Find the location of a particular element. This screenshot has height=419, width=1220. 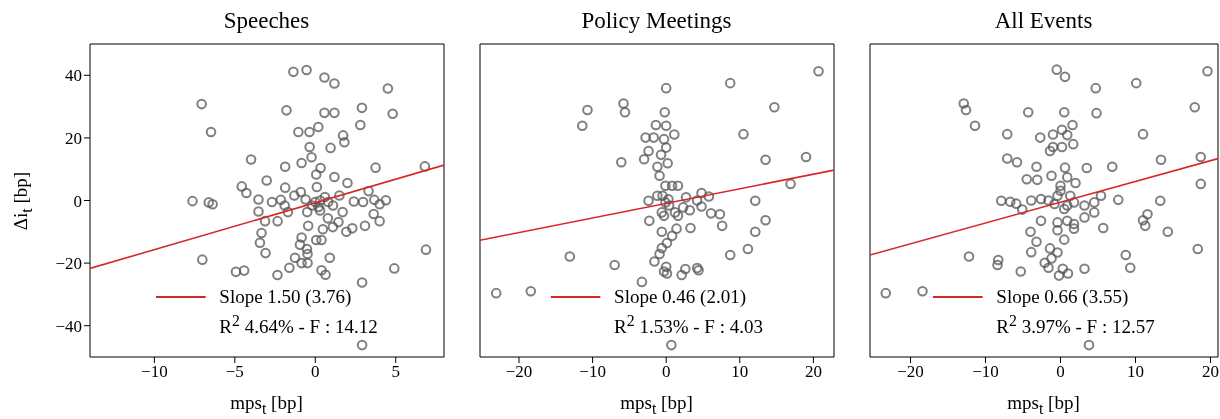

annotation: R$^{2}$ 3.97% - F : 12.57 is located at coordinates (1075, 325).